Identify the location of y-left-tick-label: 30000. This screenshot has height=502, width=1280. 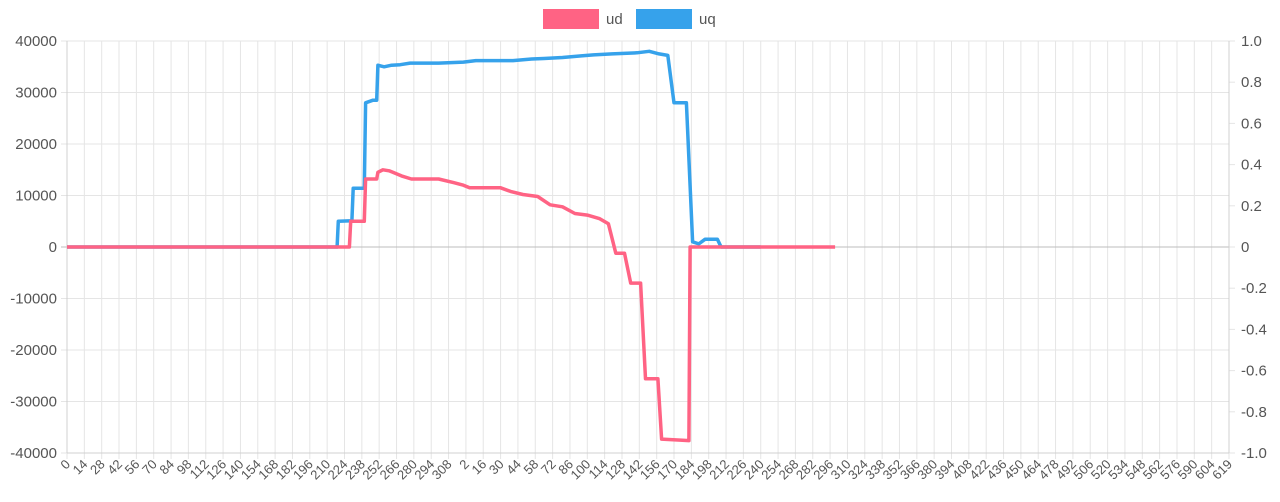
(36, 93).